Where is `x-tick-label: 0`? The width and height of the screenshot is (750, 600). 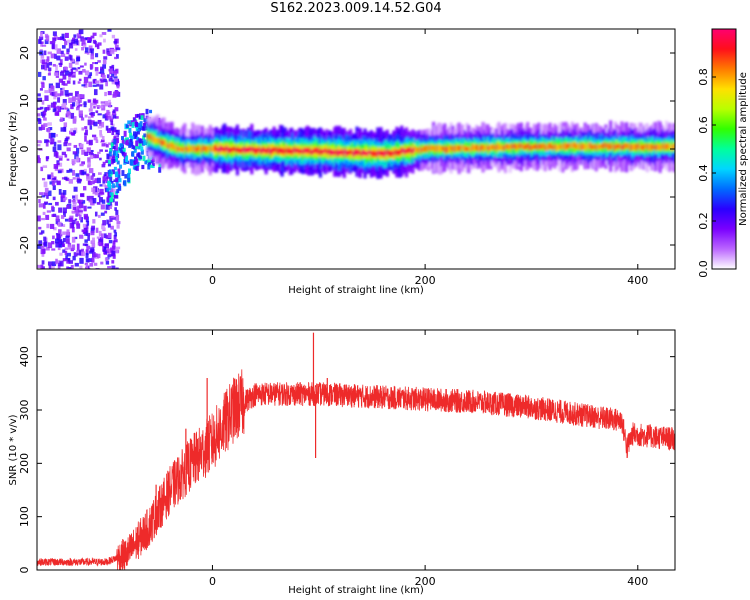
x-tick-label: 0 is located at coordinates (212, 581).